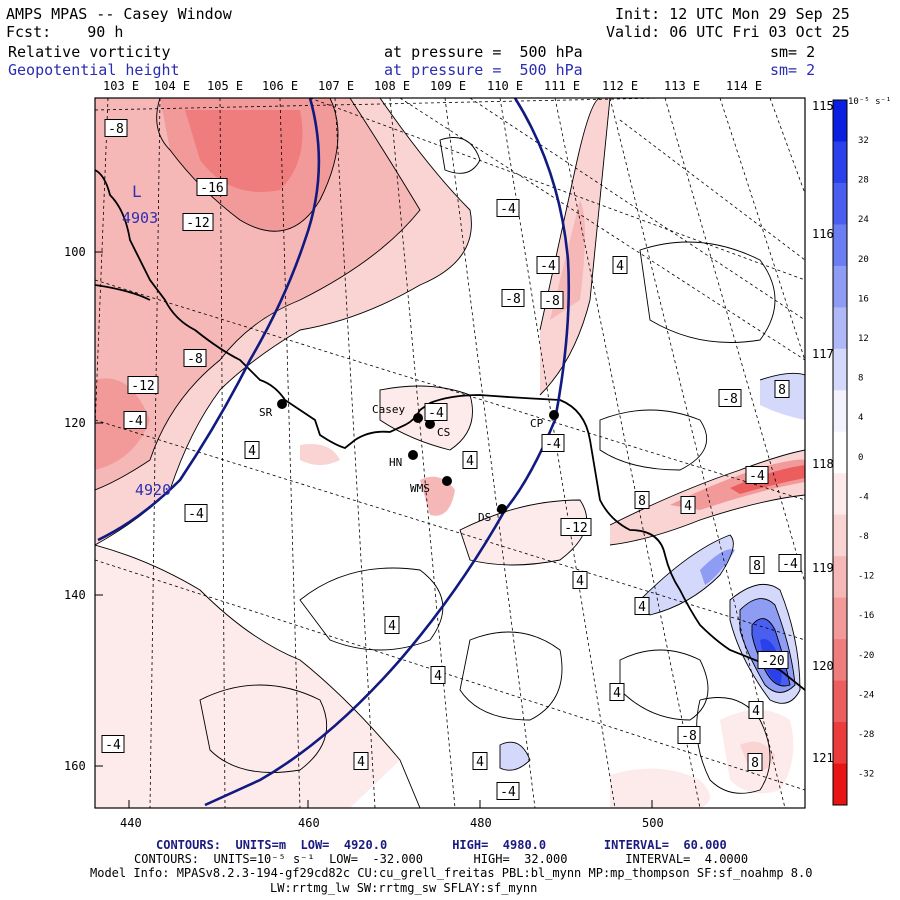 The width and height of the screenshot is (900, 900). Describe the element at coordinates (140, 218) in the screenshot. I see `low-value: 4903` at that location.